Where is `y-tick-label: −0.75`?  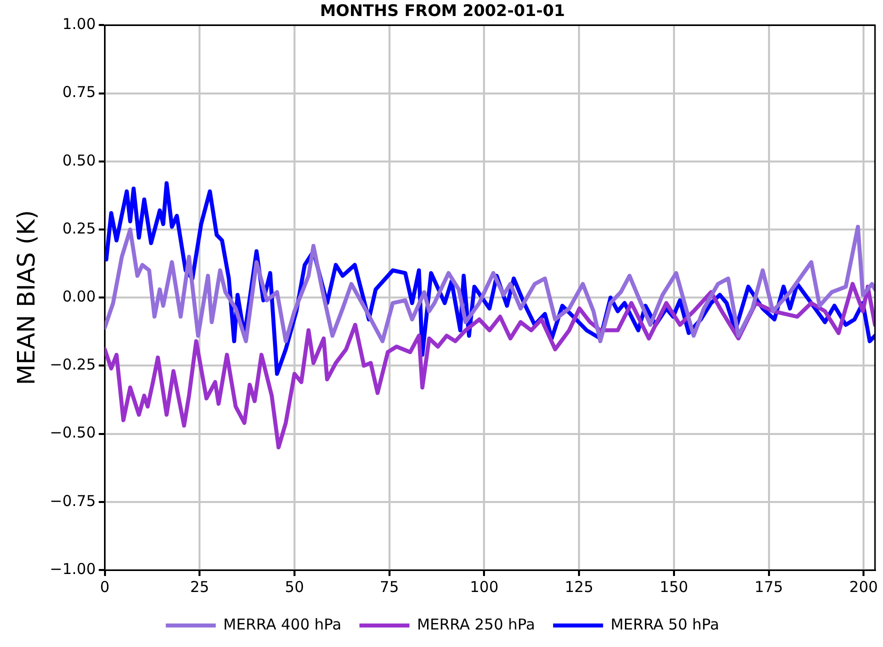 y-tick-label: −0.75 is located at coordinates (73, 501).